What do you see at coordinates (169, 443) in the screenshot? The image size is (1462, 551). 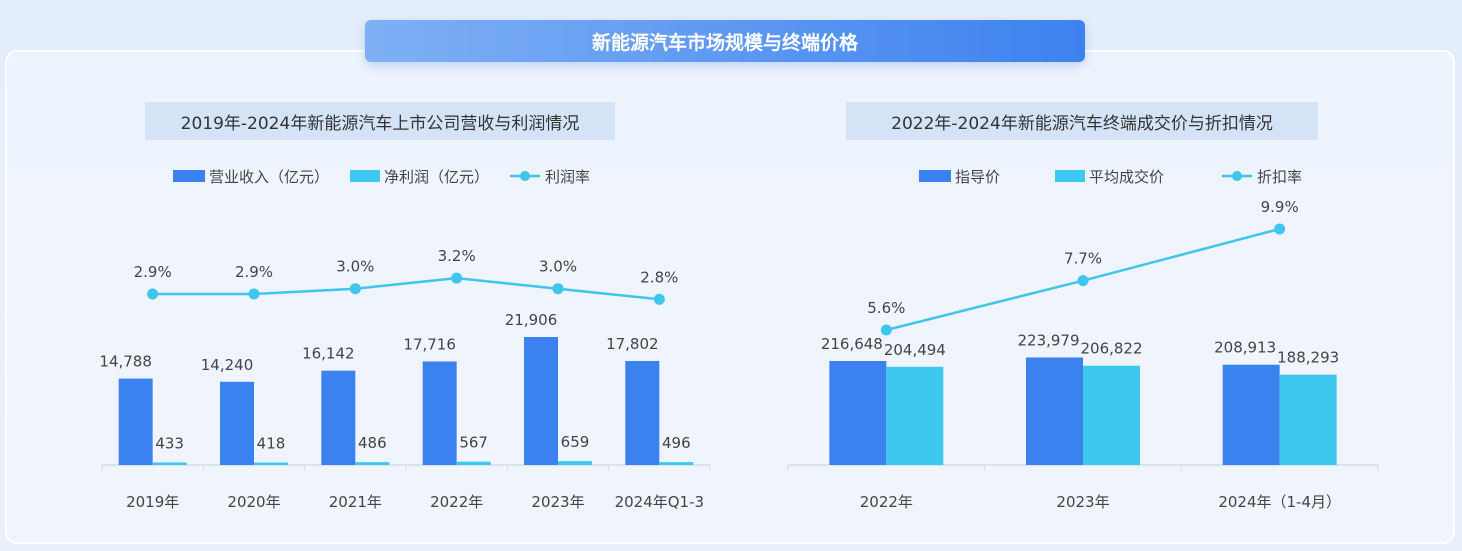 I see `left-data-label: 433` at bounding box center [169, 443].